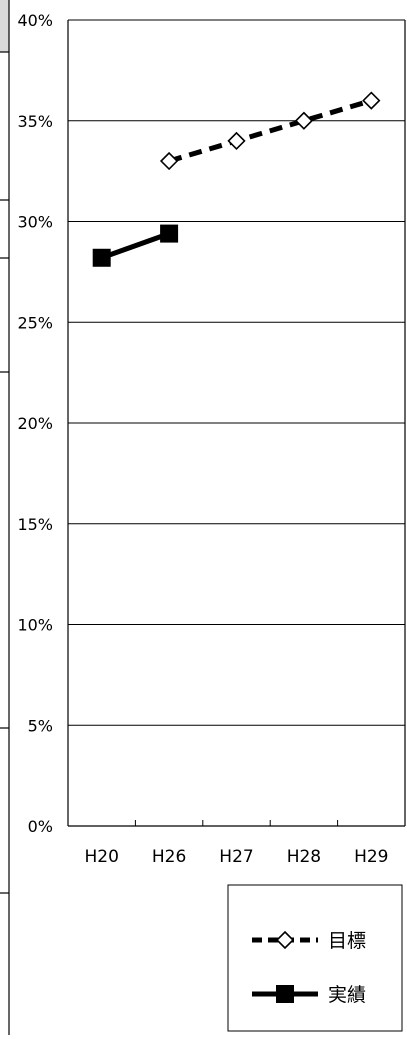  I want to click on y-tick-label: 10%, so click(35, 625).